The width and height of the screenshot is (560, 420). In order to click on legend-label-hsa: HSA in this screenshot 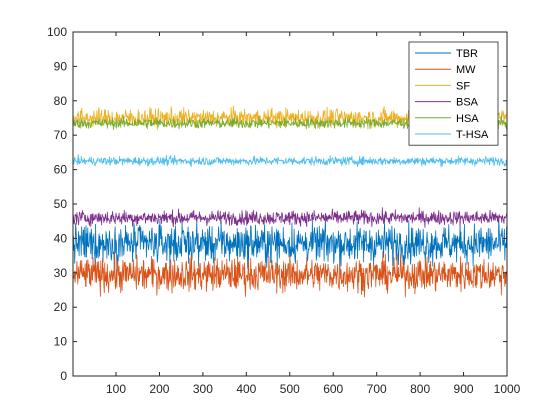, I will do `click(467, 119)`.